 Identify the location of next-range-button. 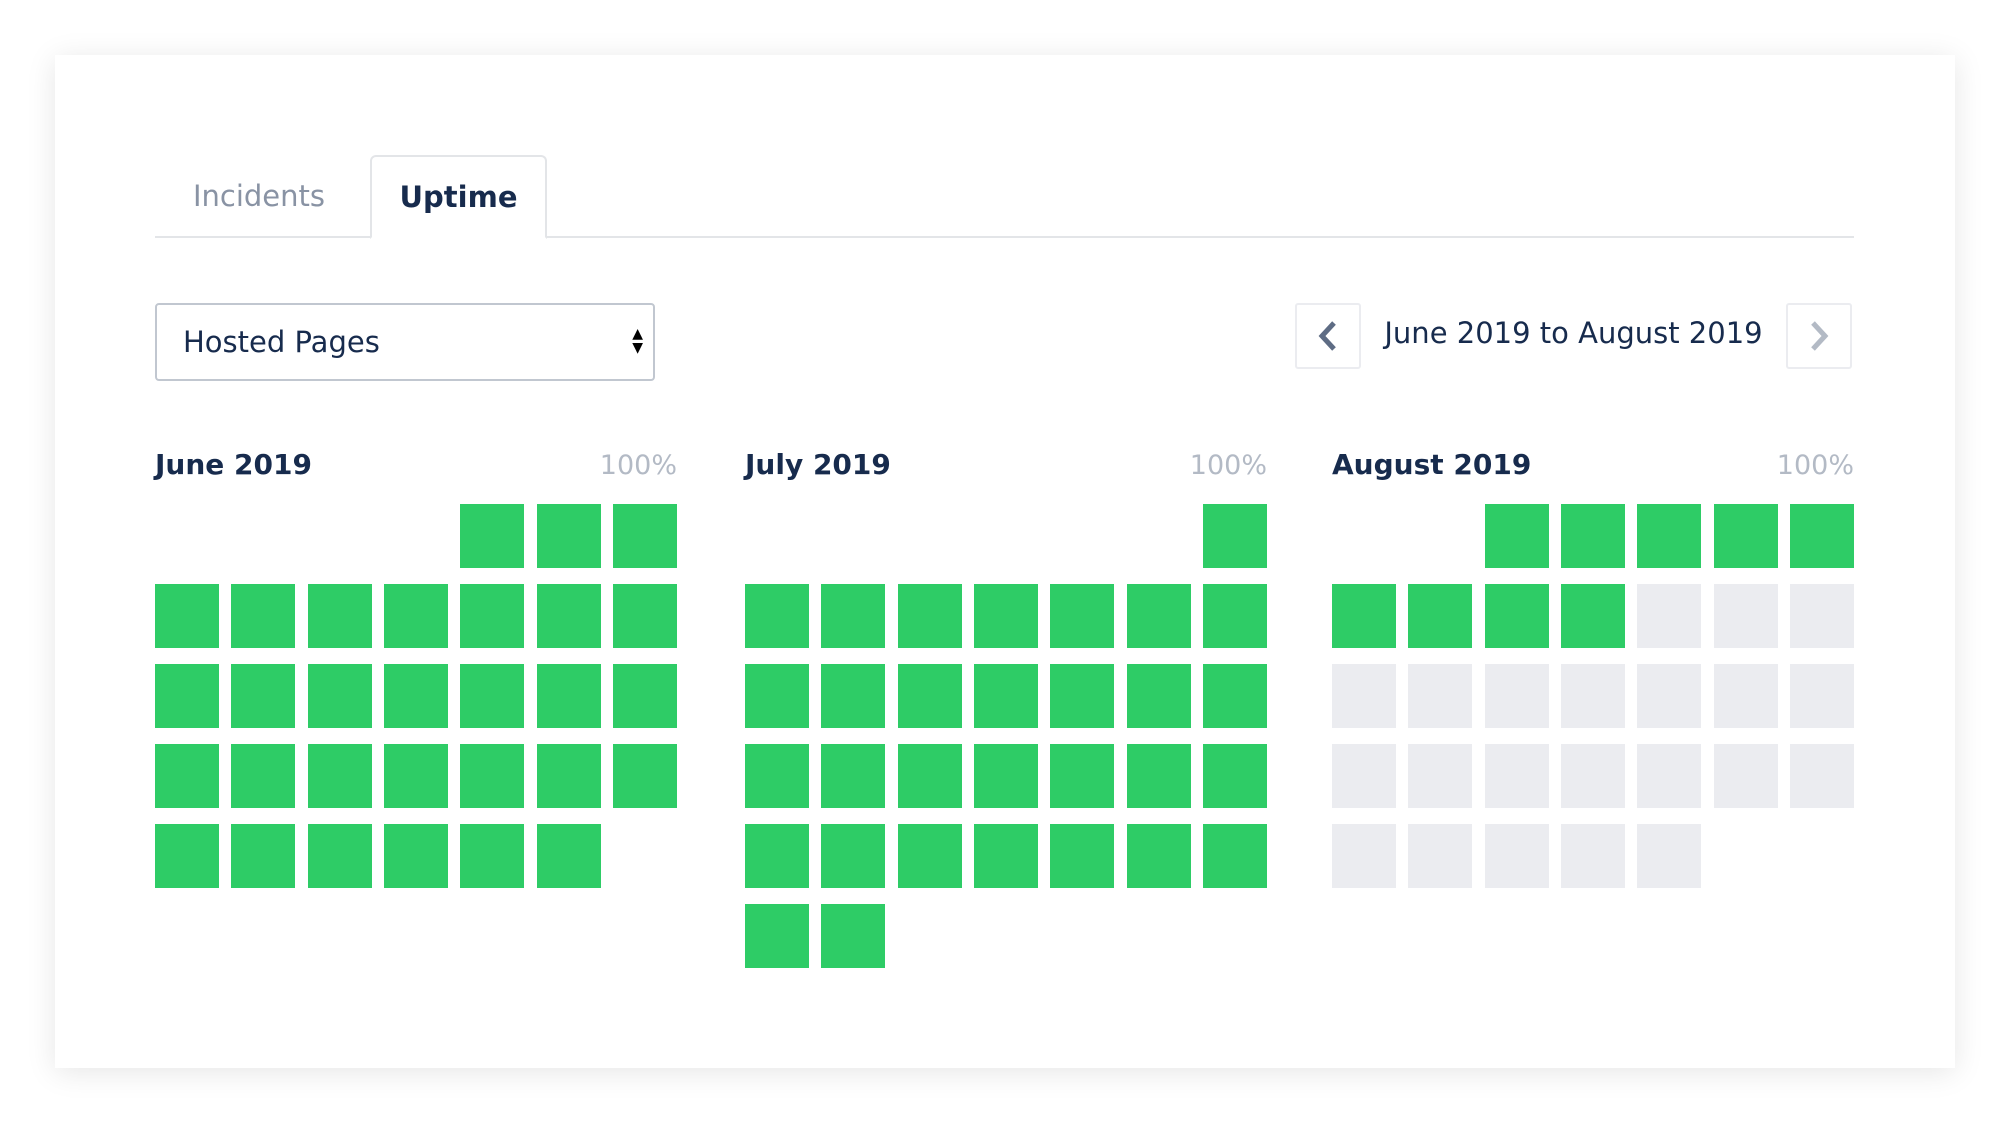
(1819, 336).